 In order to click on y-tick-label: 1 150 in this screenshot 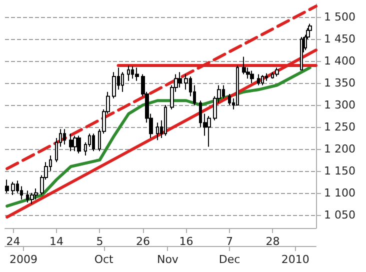, I will do `click(340, 171)`.